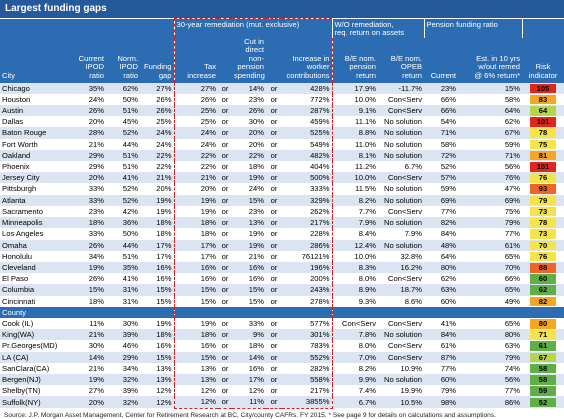 This screenshot has width=564, height=419. What do you see at coordinates (543, 121) in the screenshot?
I see `risk-cell: 101` at bounding box center [543, 121].